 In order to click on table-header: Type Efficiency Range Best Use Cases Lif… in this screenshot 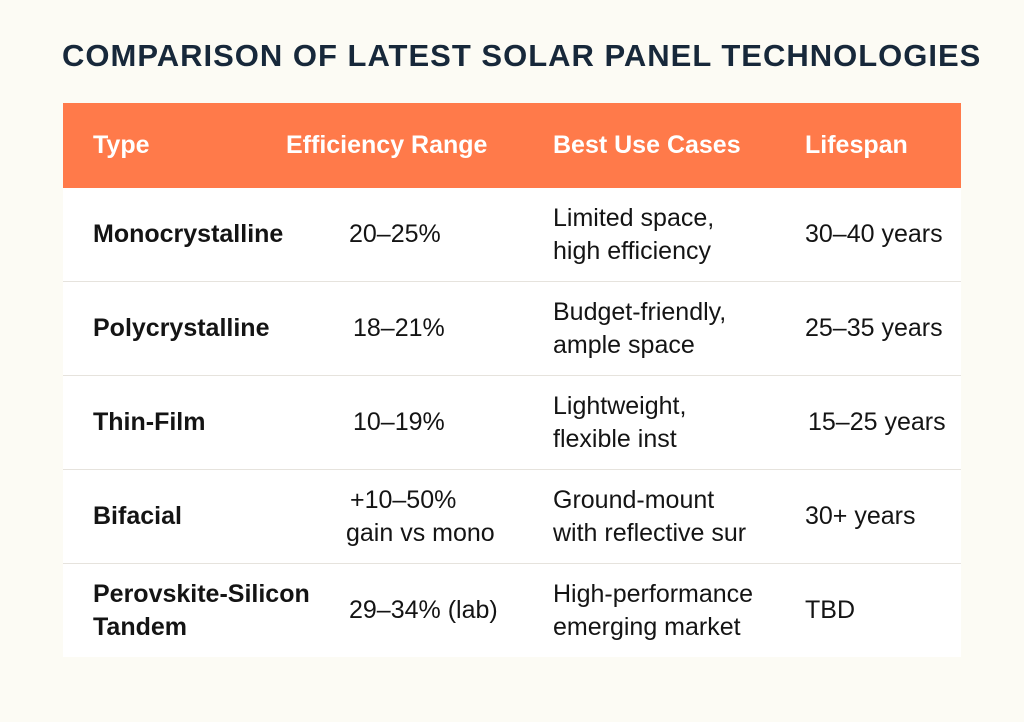, I will do `click(512, 145)`.